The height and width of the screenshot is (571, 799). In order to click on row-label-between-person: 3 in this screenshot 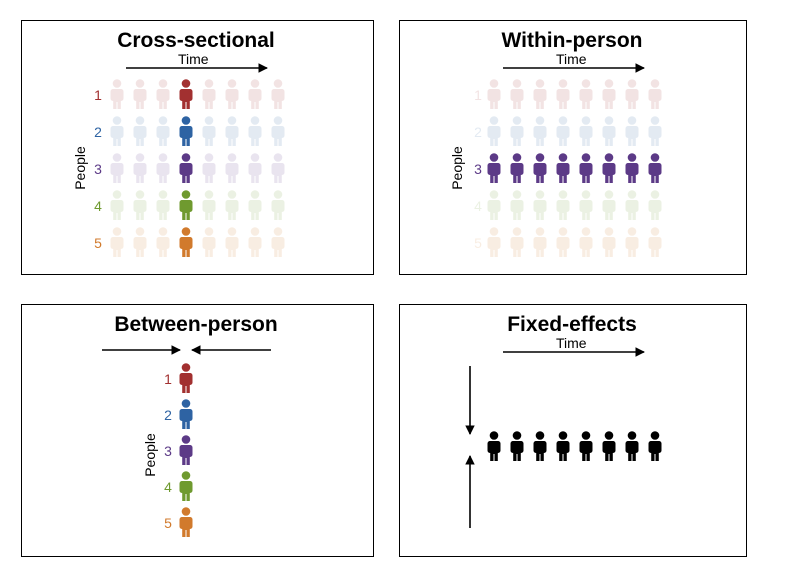, I will do `click(168, 451)`.